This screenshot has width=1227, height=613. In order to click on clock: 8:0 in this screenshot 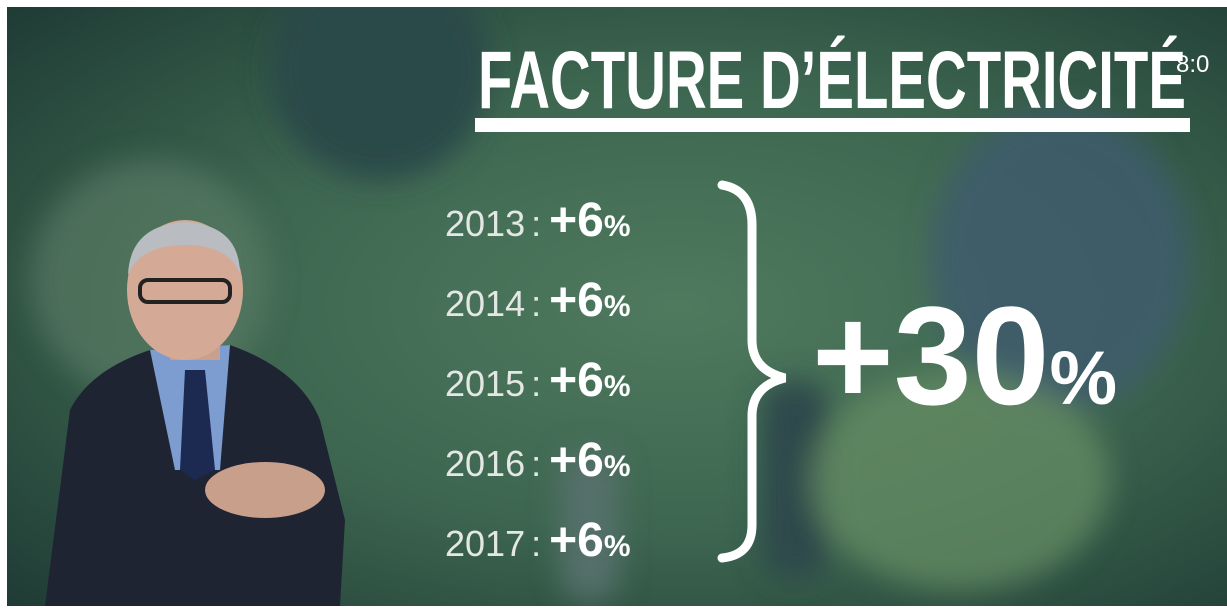, I will do `click(1192, 64)`.